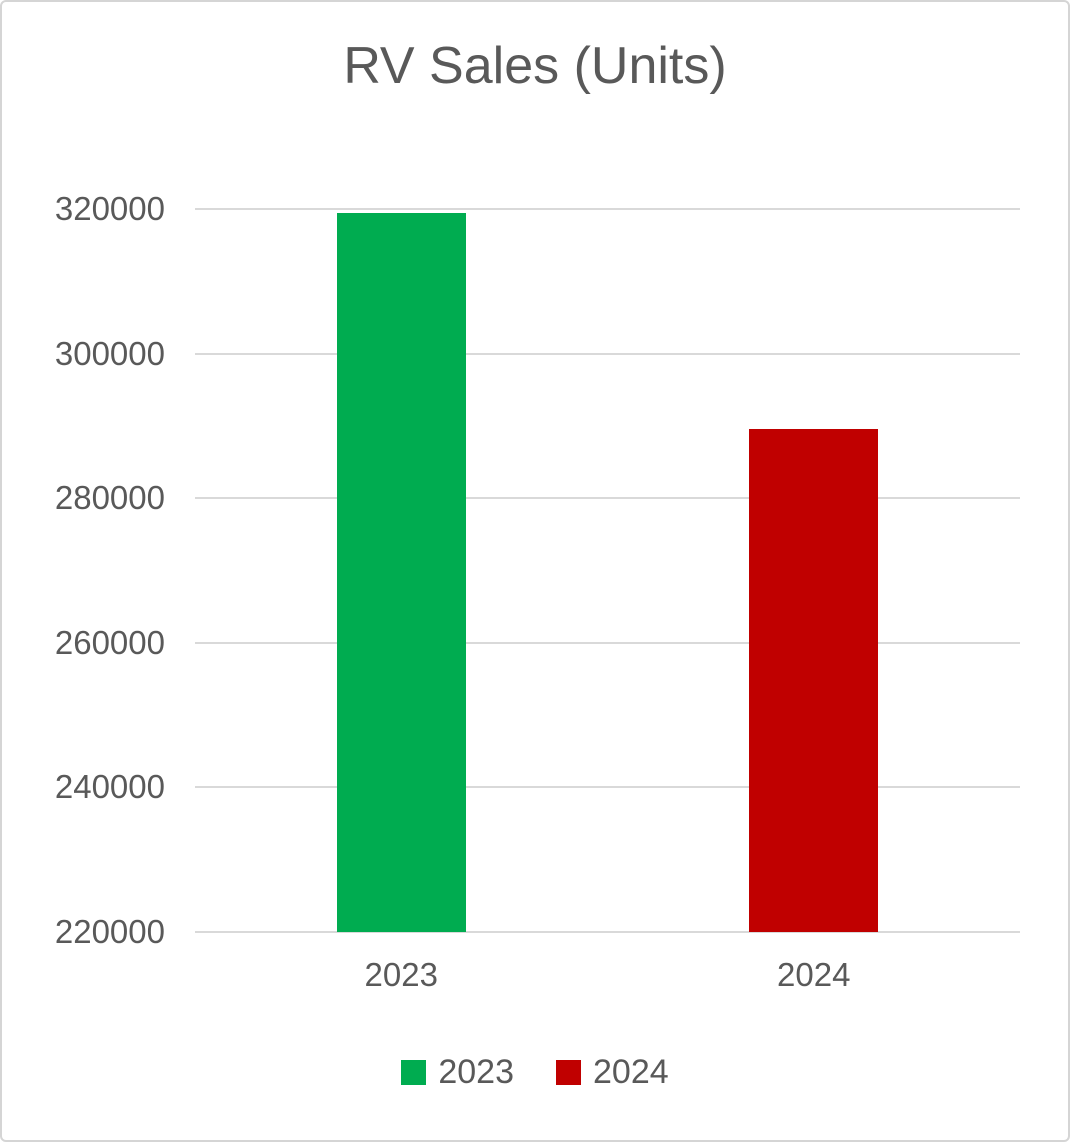 The height and width of the screenshot is (1142, 1070). Describe the element at coordinates (535, 1072) in the screenshot. I see `legend: 2023 2024` at that location.